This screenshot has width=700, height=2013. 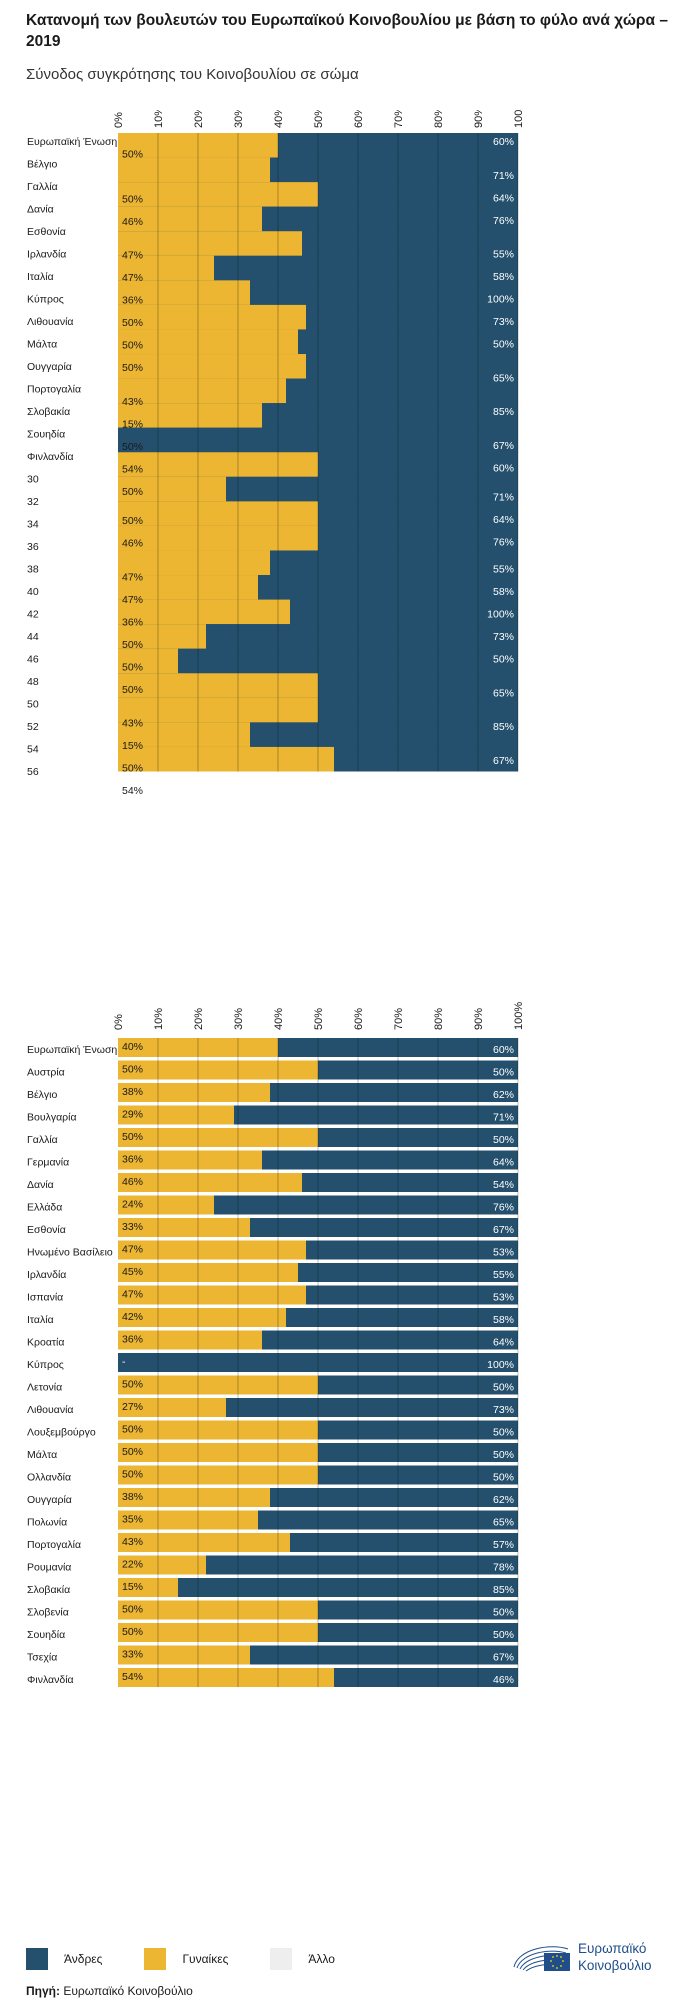 What do you see at coordinates (42, 1095) in the screenshot?
I see `category-label: Βέλγιο` at bounding box center [42, 1095].